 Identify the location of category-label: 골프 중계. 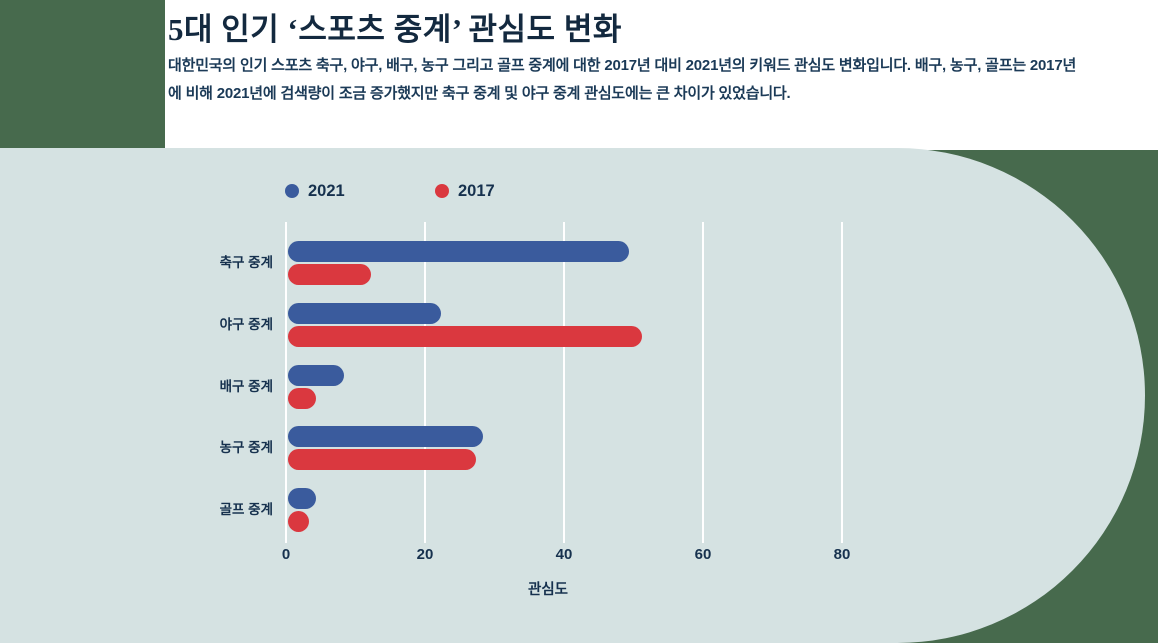
(246, 509).